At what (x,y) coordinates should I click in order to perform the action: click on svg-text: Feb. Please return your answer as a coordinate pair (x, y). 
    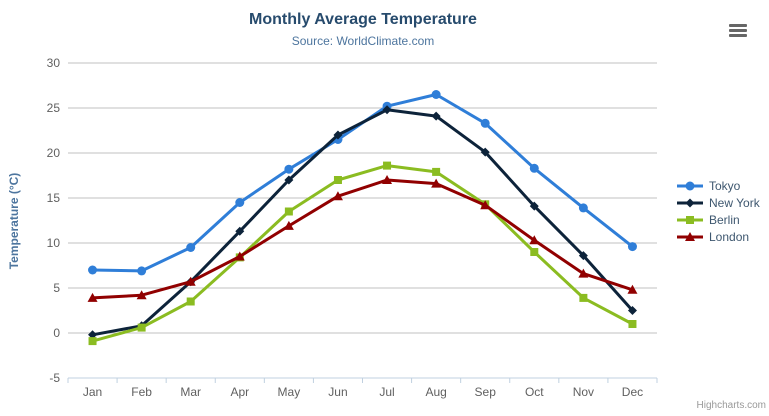
    Looking at the image, I should click on (141, 392).